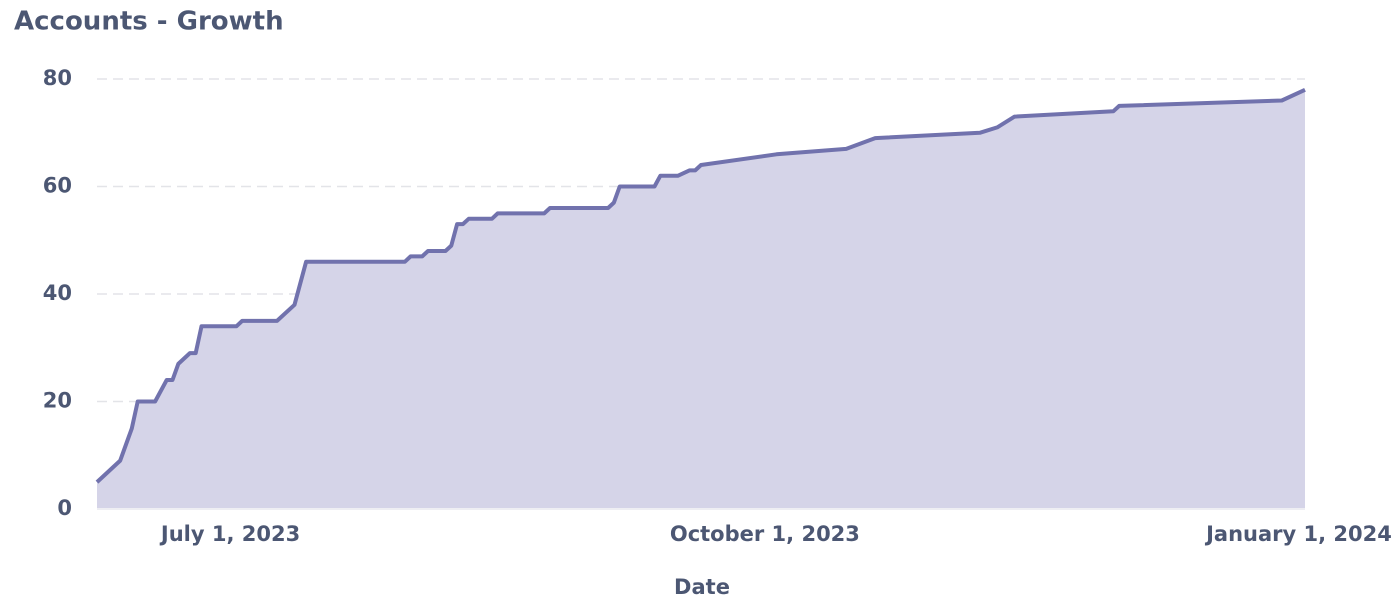  Describe the element at coordinates (64, 508) in the screenshot. I see `y-tick-label: 0` at that location.